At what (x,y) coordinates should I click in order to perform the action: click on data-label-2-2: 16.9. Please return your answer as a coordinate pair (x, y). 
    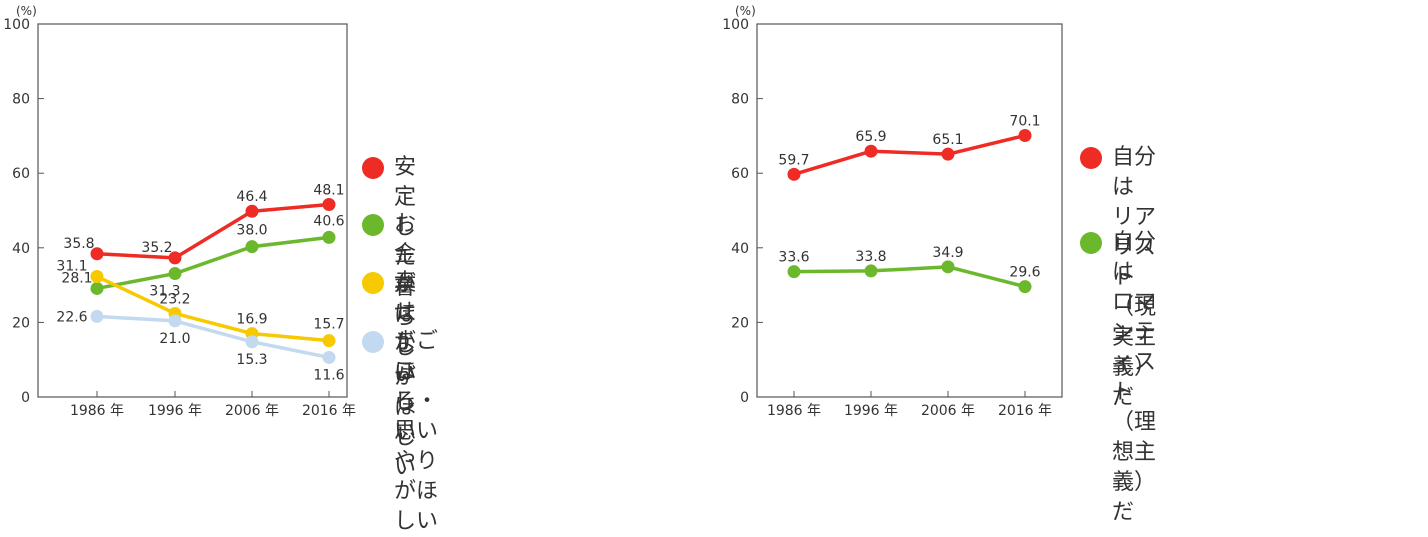
    Looking at the image, I should click on (251, 320).